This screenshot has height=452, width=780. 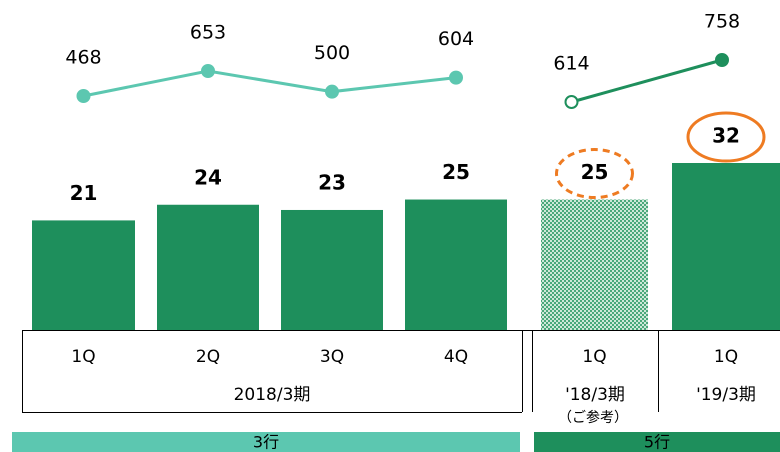 I want to click on category-label: 2Q, so click(x=208, y=357).